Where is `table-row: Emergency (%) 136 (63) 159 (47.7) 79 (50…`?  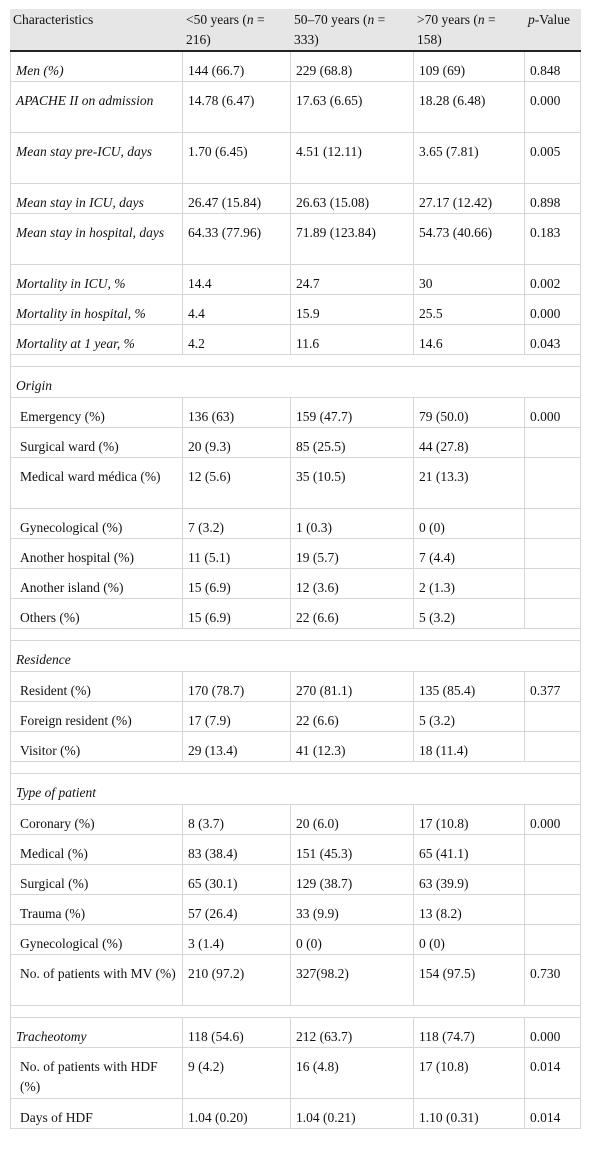
table-row: Emergency (%) 136 (63) 159 (47.7) 79 (50… is located at coordinates (295, 412).